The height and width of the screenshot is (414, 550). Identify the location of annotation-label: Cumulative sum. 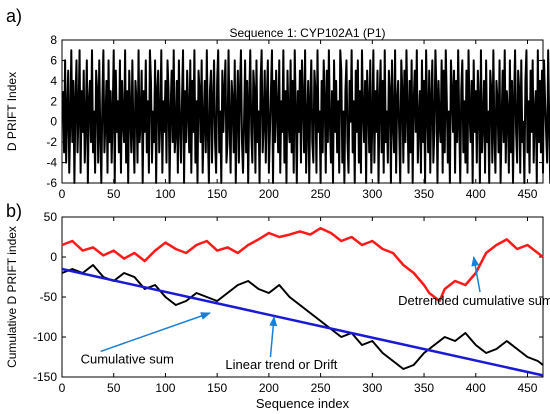
(127, 358).